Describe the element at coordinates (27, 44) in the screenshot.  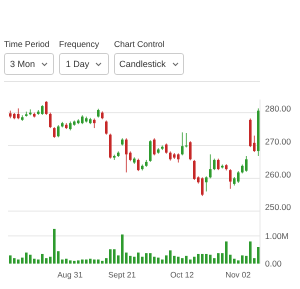
I see `text: Time Period` at that location.